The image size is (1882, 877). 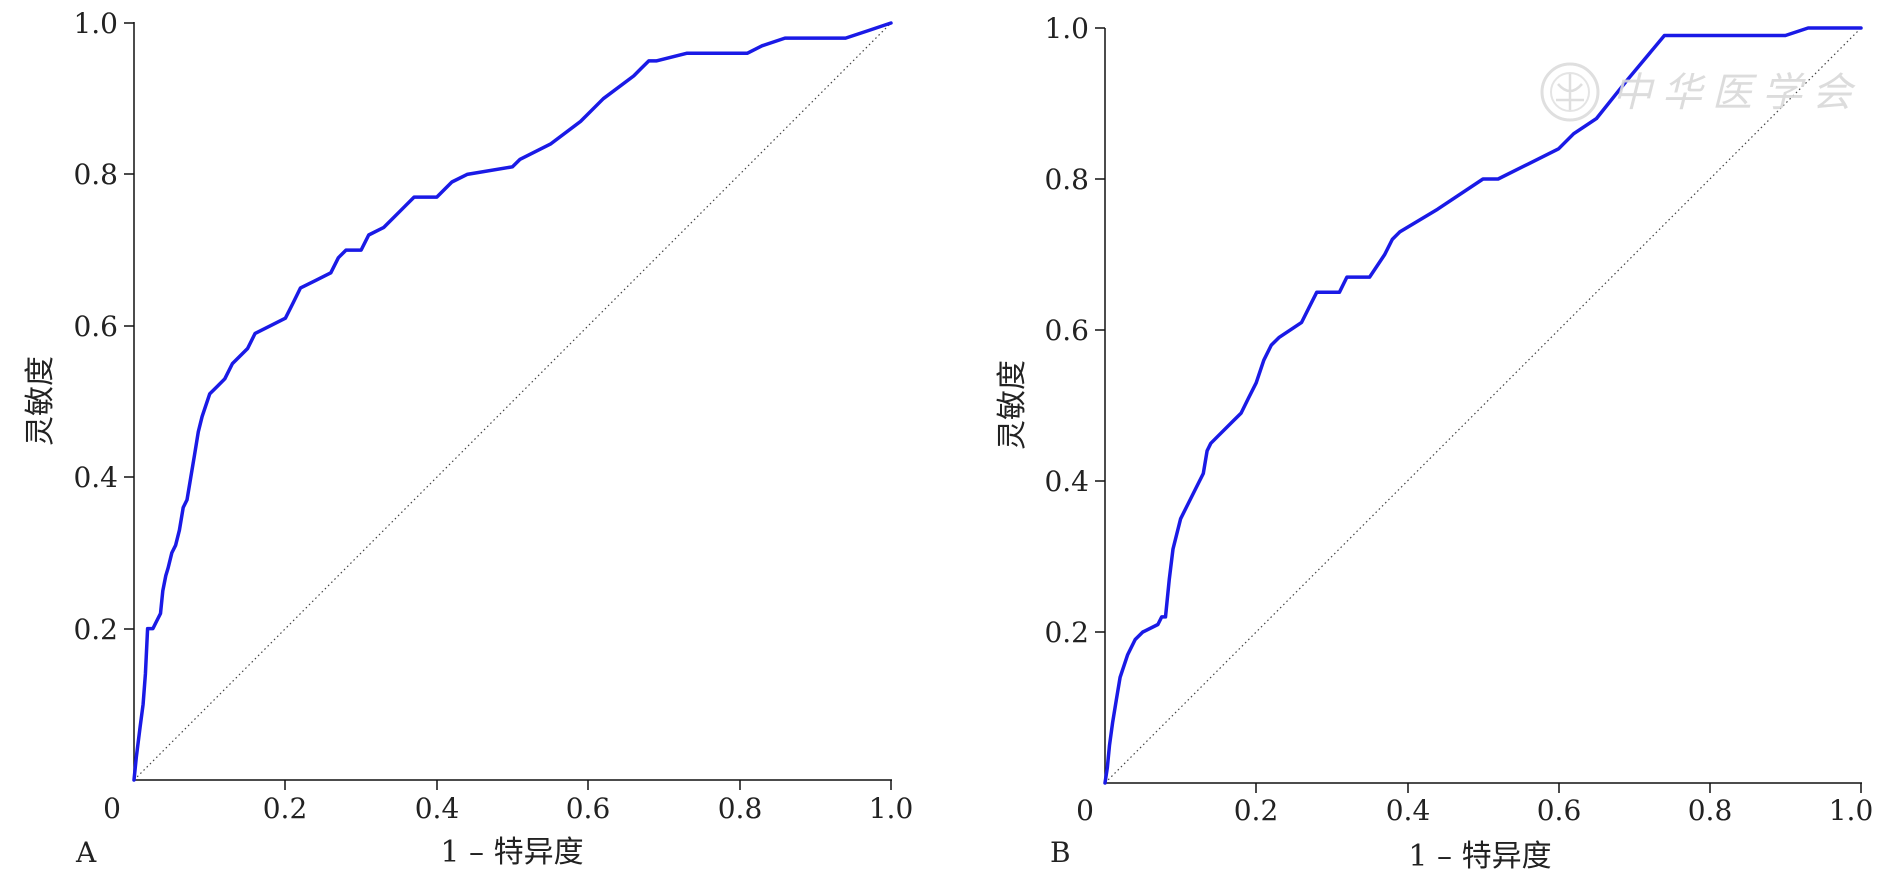 What do you see at coordinates (1060, 852) in the screenshot?
I see `panel-label: B` at bounding box center [1060, 852].